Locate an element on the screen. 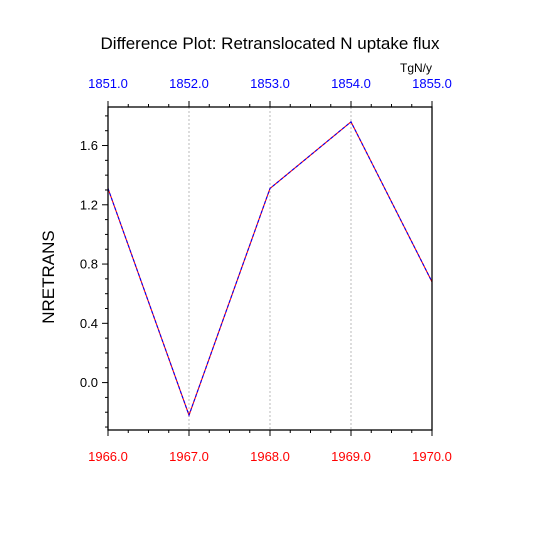  x-tick-label-bottom: 1967.0 is located at coordinates (189, 456).